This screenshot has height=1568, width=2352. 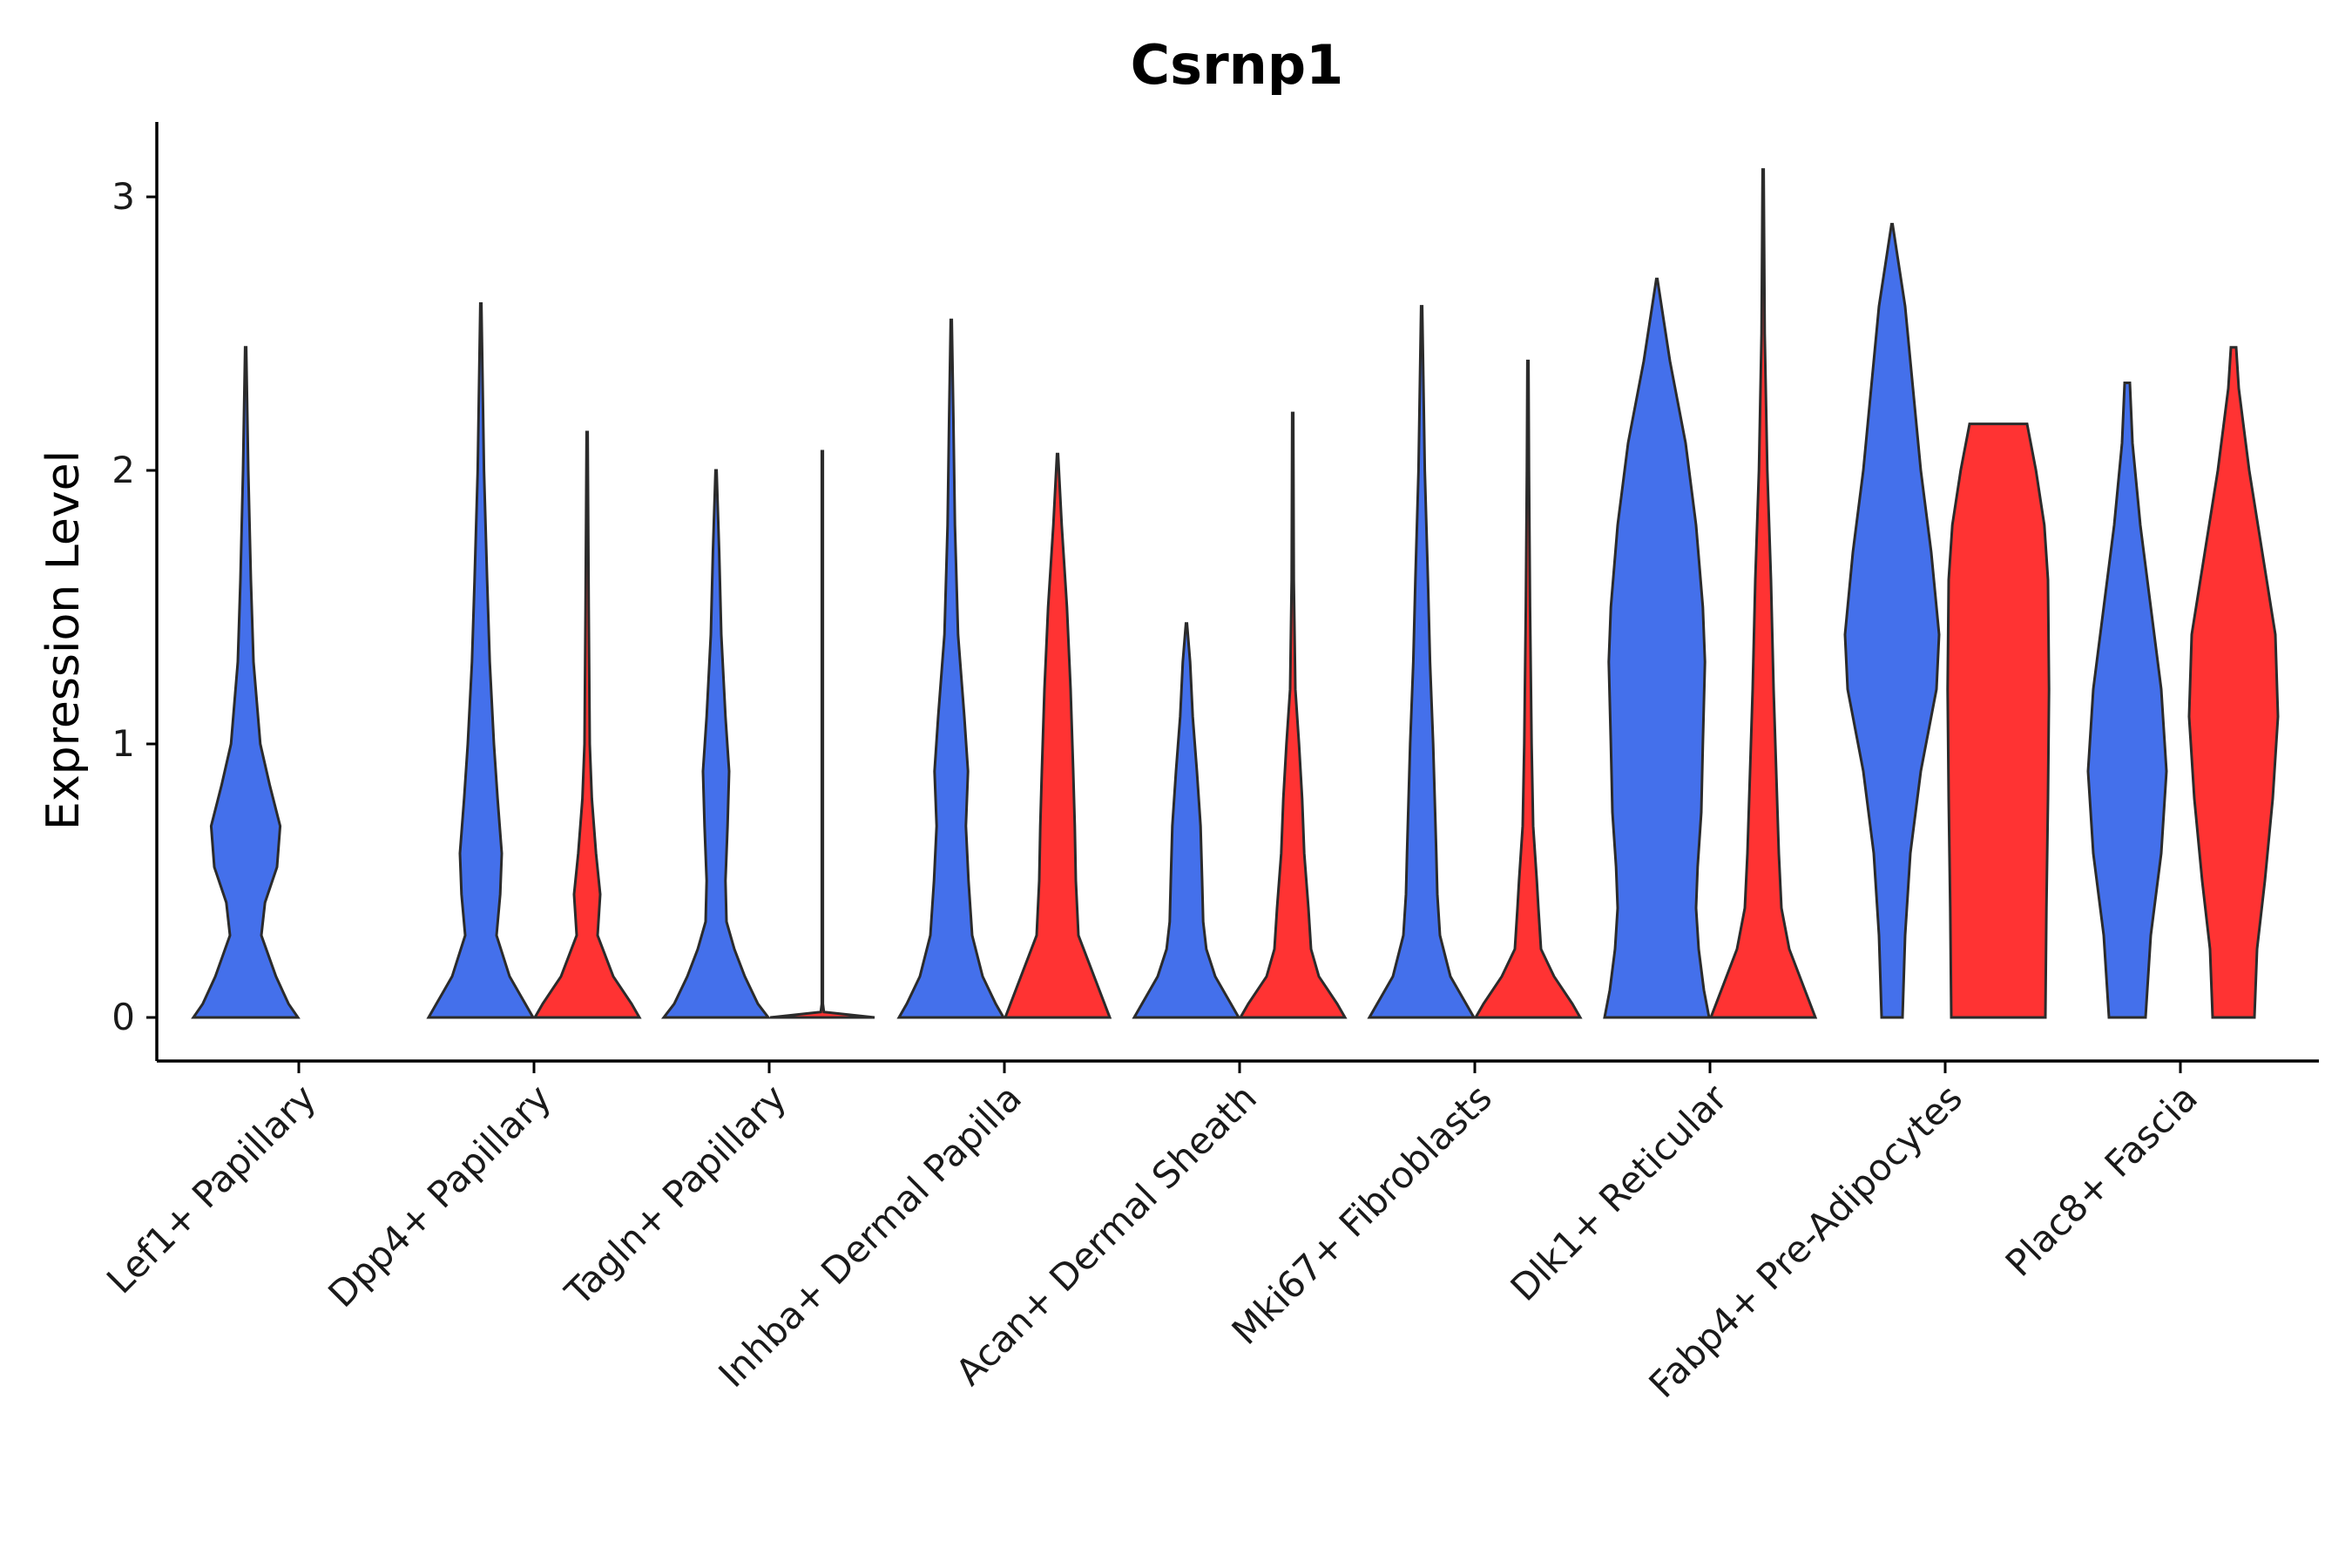 What do you see at coordinates (64, 640) in the screenshot?
I see `y-axis-label: Expression Level` at bounding box center [64, 640].